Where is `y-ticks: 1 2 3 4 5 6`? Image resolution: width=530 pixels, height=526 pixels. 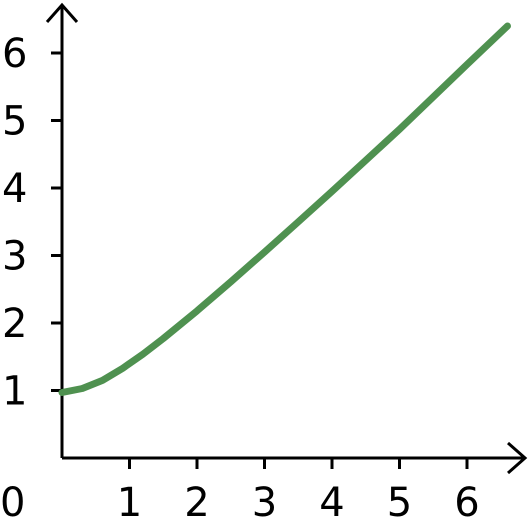 y-ticks: 1 2 3 4 5 6 is located at coordinates (32, 223).